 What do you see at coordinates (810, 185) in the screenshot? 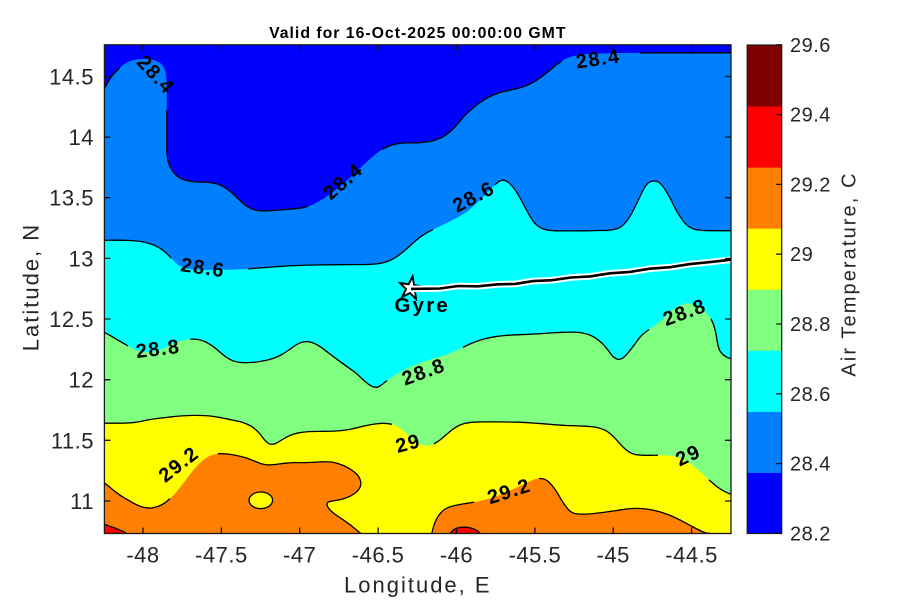
I see `svg-text: 29.2` at bounding box center [810, 185].